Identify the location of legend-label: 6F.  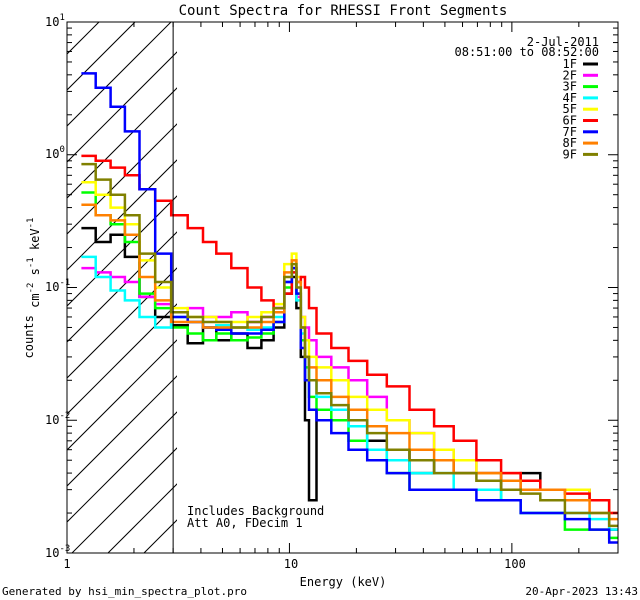
(570, 121).